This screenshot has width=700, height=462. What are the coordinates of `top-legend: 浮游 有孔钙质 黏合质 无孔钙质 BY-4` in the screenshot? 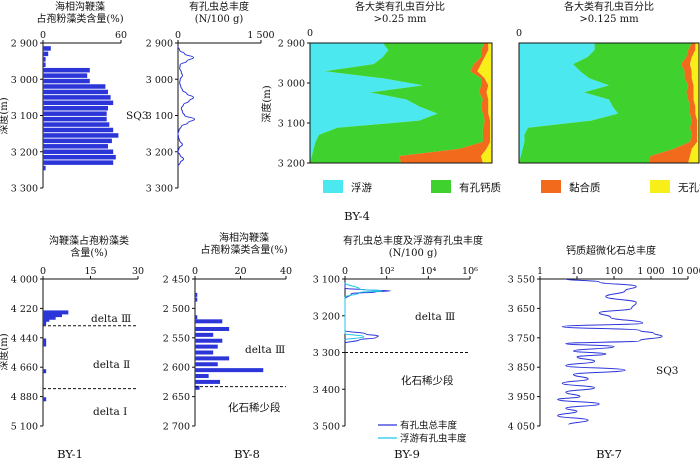 It's located at (511, 201).